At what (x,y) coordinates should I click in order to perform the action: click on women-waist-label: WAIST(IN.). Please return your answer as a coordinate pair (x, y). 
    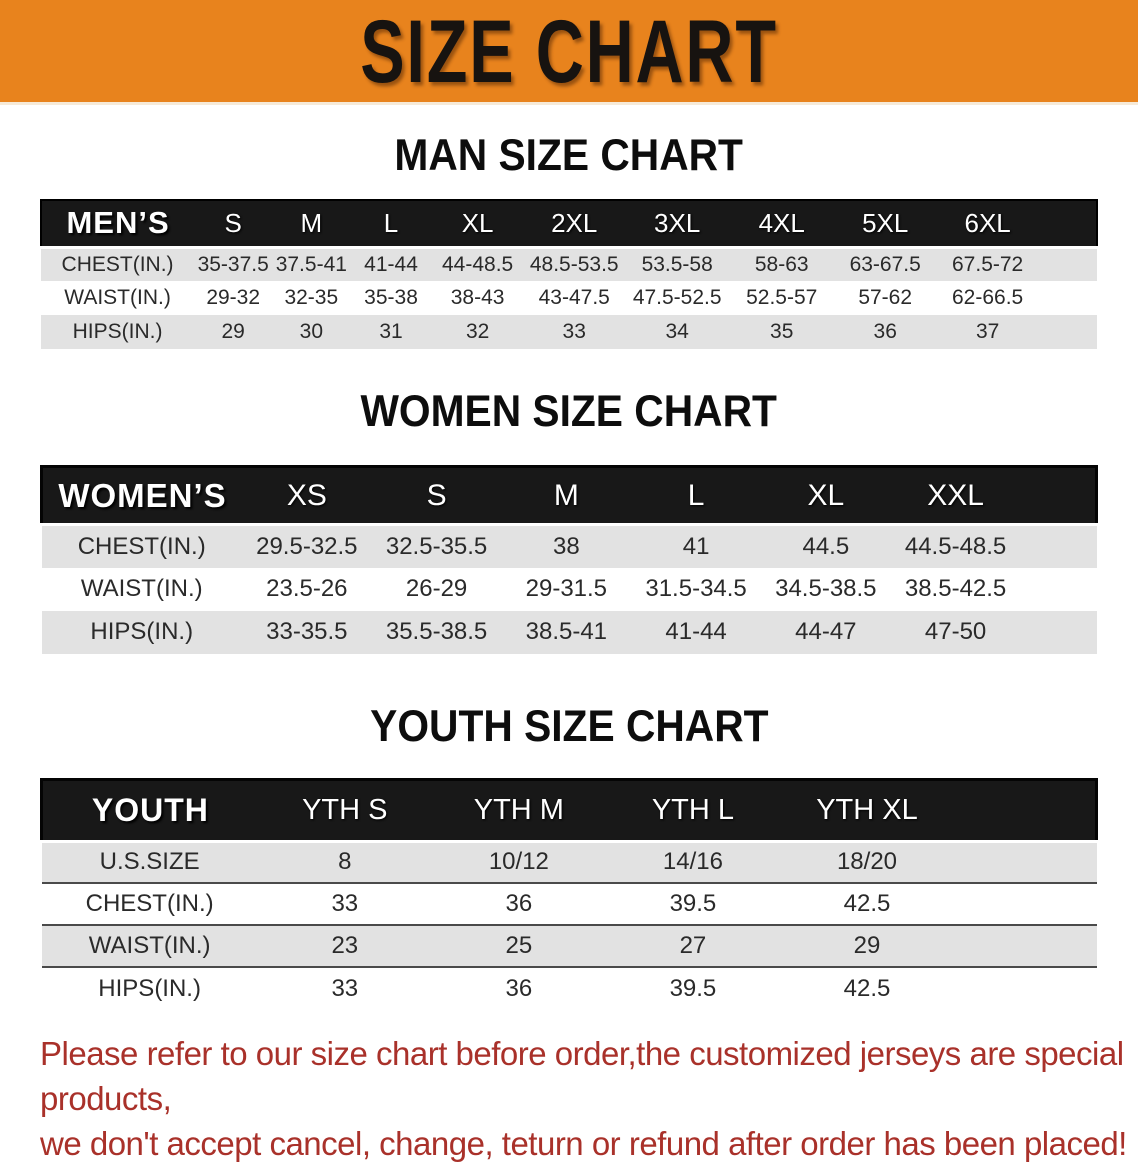
    Looking at the image, I should click on (141, 588).